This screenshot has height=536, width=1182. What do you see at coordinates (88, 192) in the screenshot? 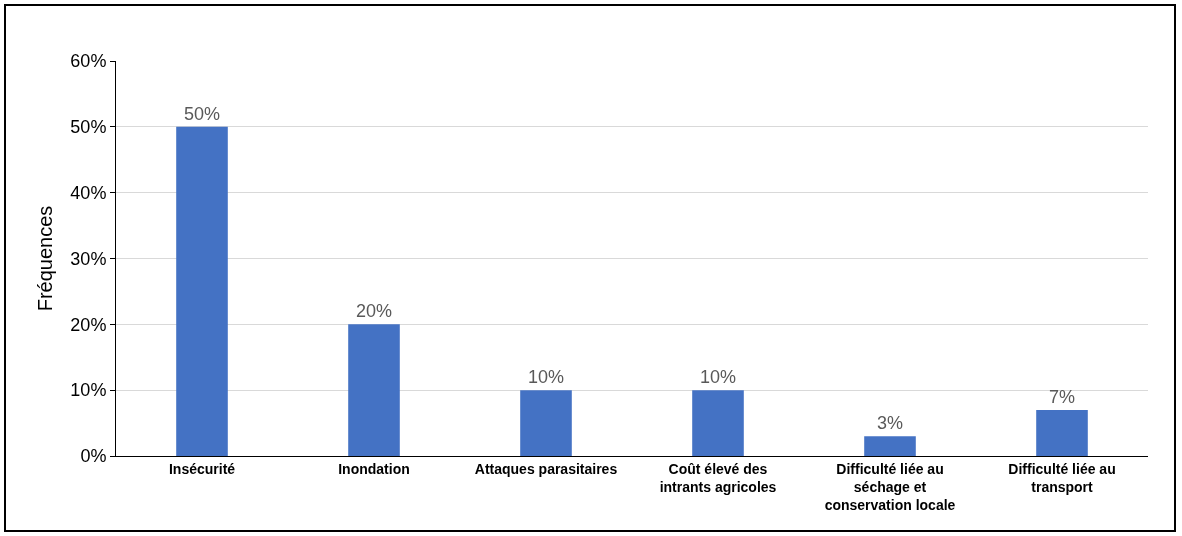
I see `y-tick-label: 40%` at bounding box center [88, 192].